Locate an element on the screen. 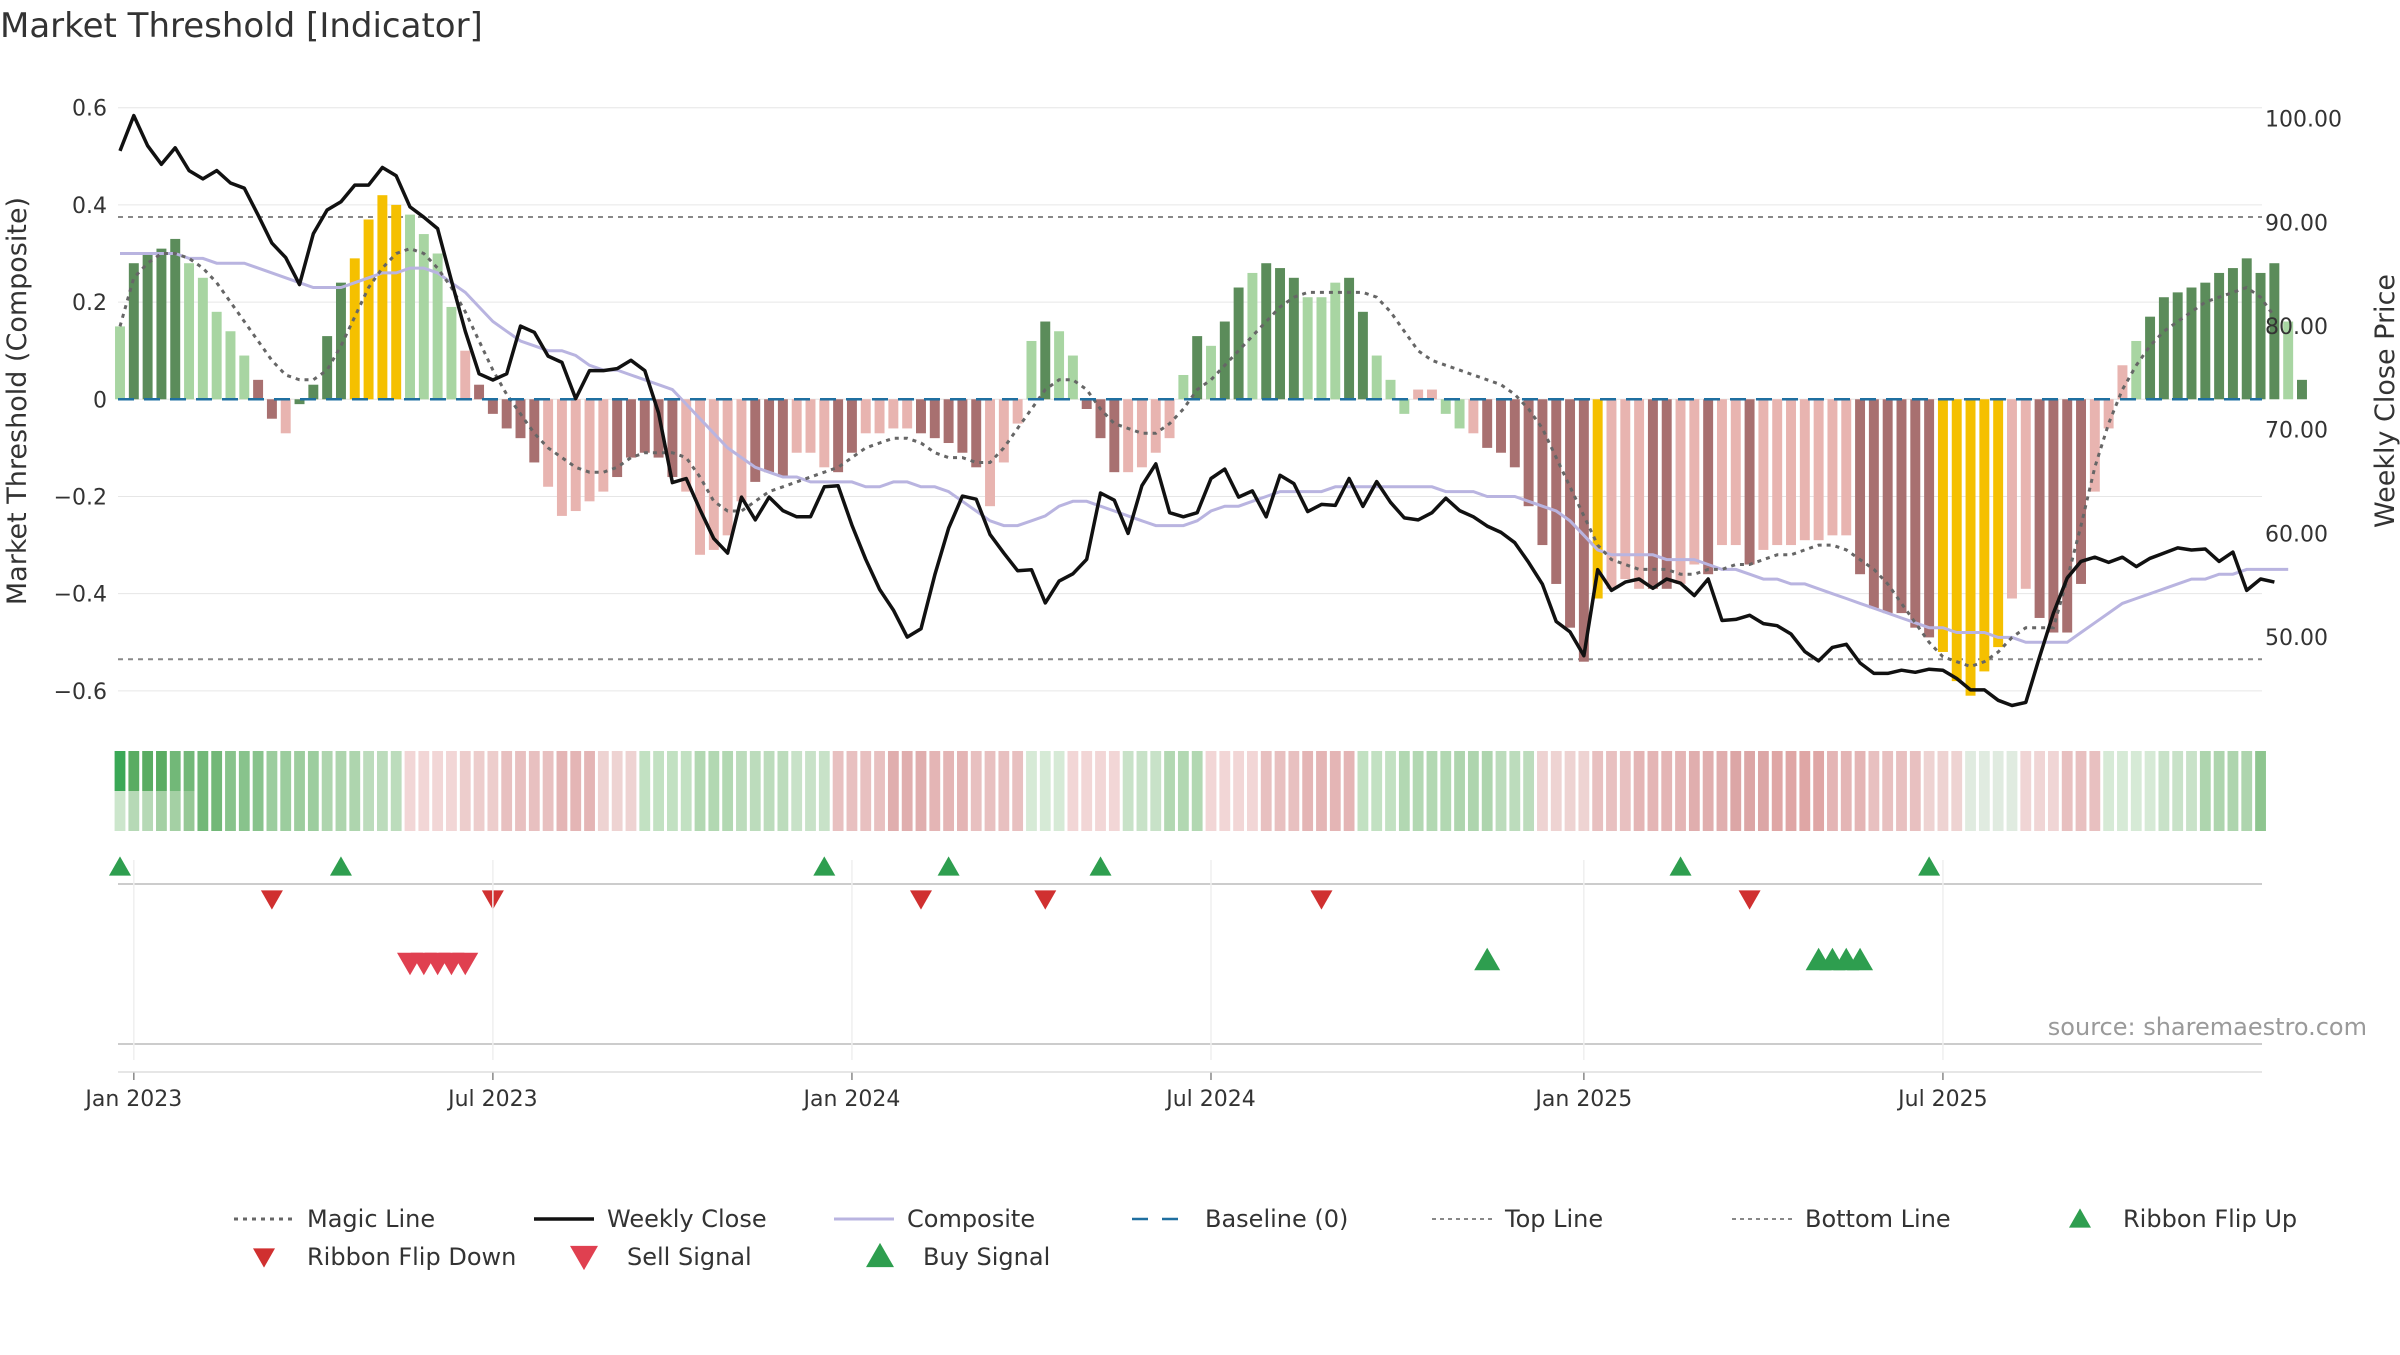  legend-label: Ribbon Flip Down is located at coordinates (411, 1257).